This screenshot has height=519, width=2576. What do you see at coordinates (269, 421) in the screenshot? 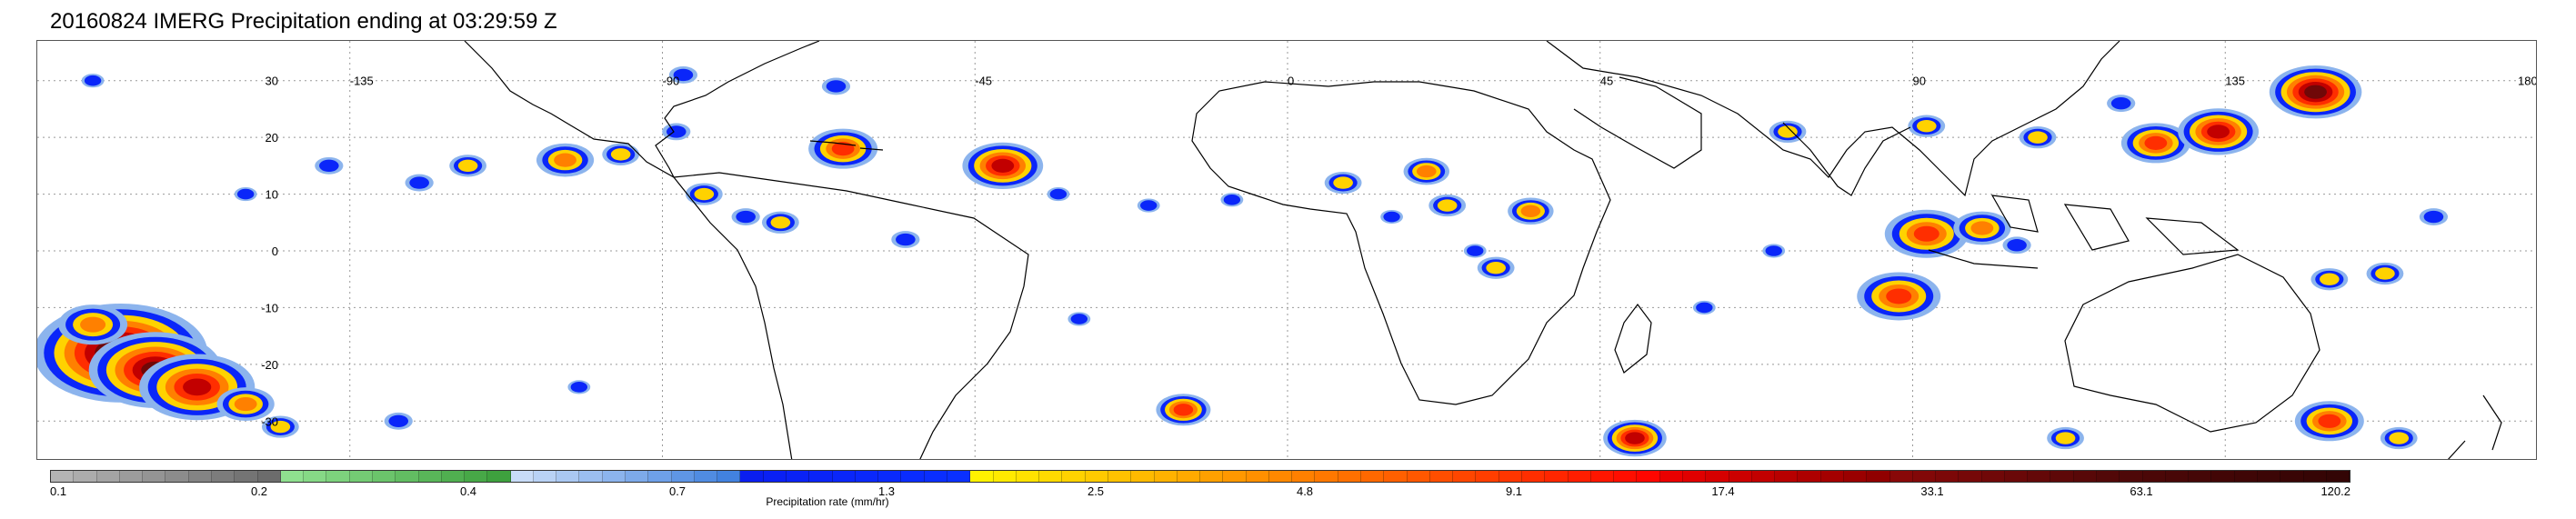
I see `latitude-label: -30` at bounding box center [269, 421].